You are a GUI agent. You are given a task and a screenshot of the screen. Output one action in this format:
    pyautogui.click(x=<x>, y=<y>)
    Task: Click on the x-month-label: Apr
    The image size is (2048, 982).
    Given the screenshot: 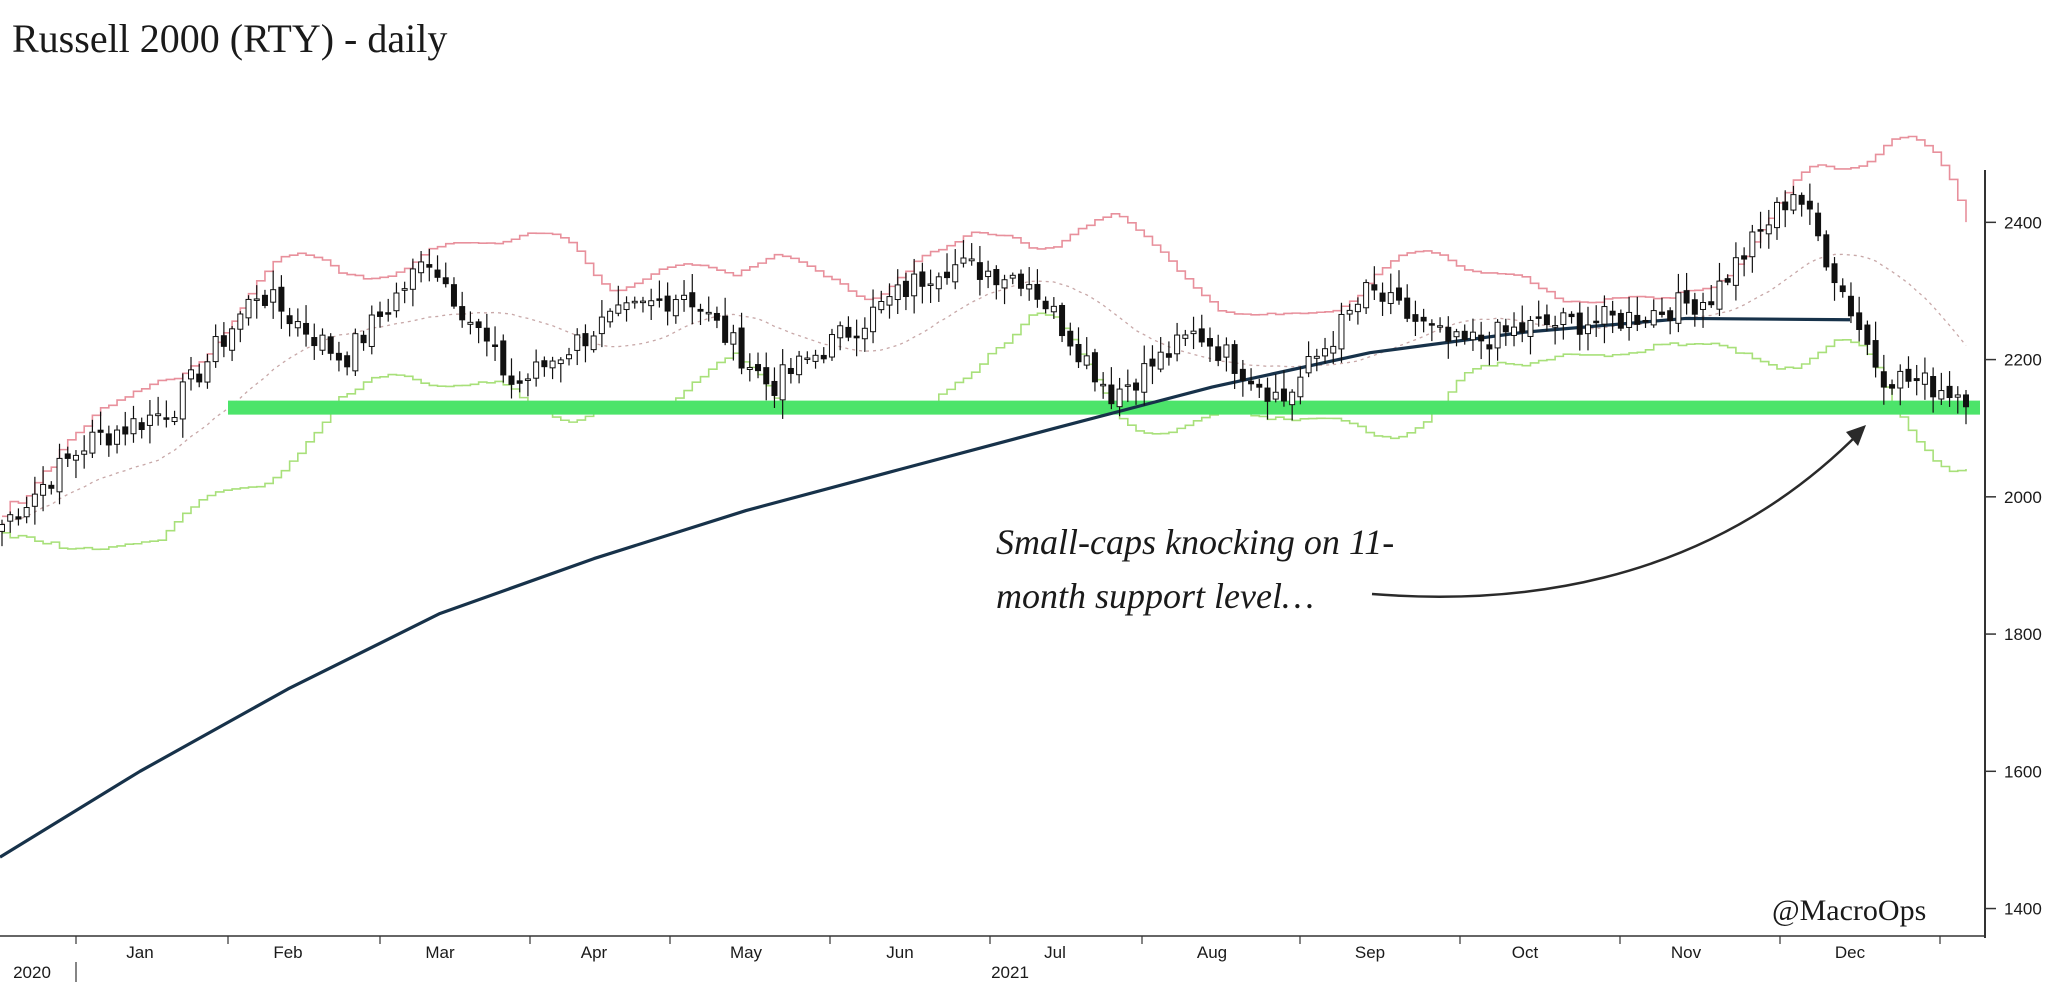 What is the action you would take?
    pyautogui.click(x=594, y=952)
    